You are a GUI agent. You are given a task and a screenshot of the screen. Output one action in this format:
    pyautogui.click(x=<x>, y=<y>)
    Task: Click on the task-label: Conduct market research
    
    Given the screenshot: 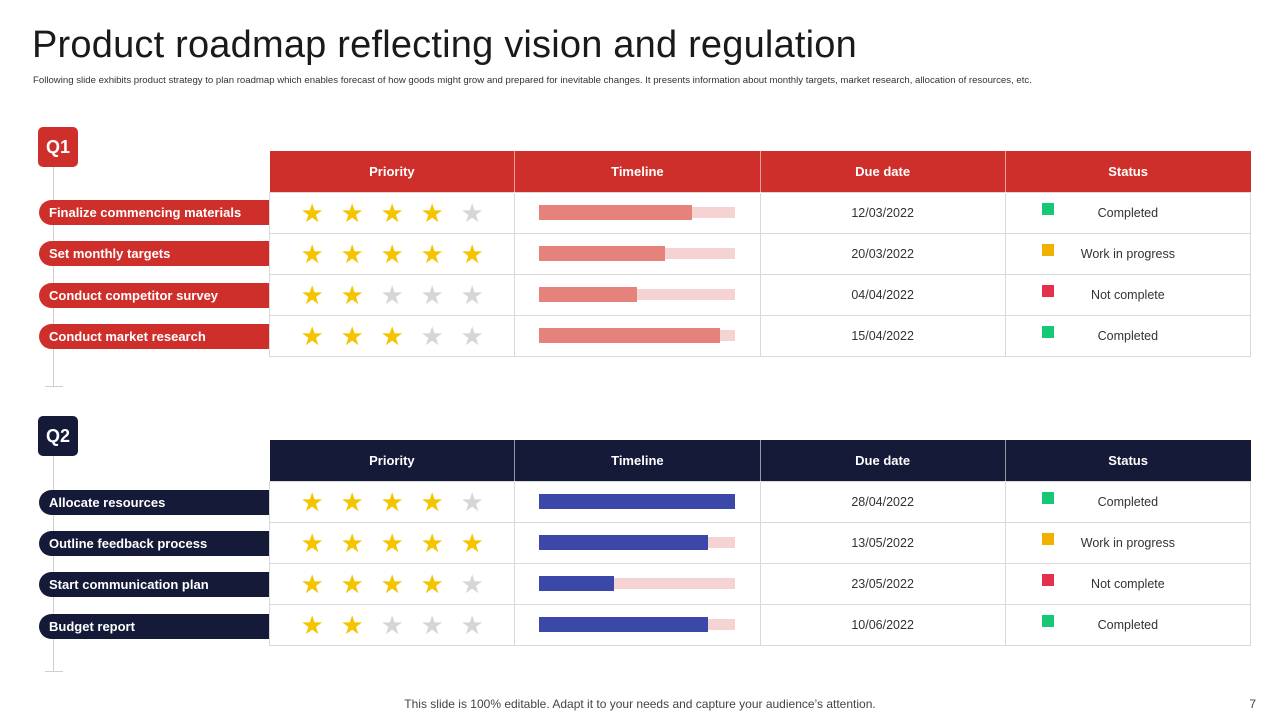 What is the action you would take?
    pyautogui.click(x=154, y=336)
    